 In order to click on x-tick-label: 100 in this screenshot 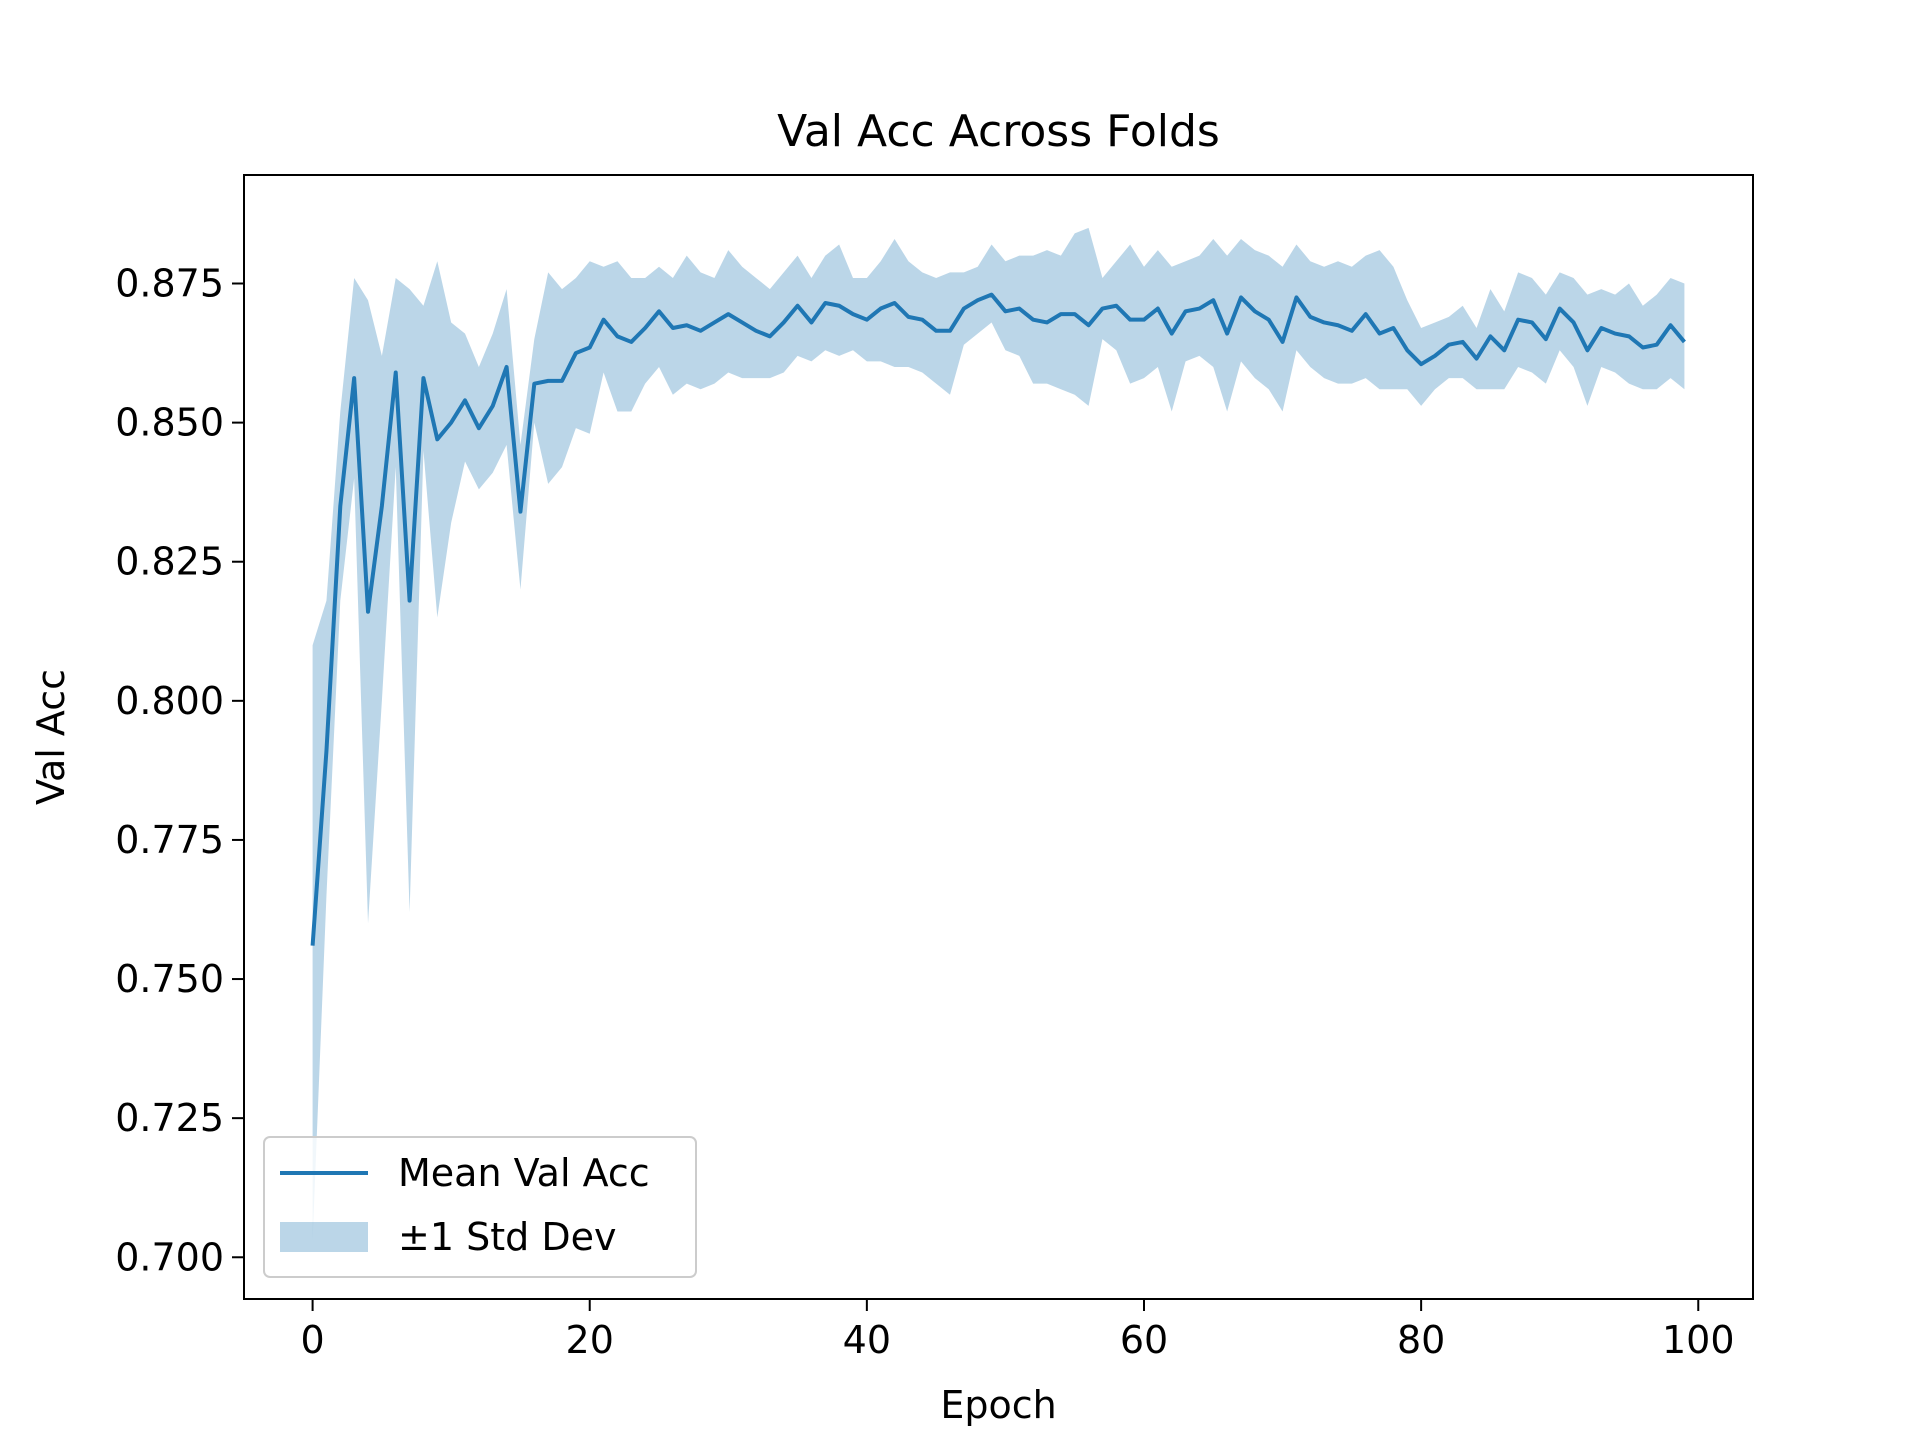, I will do `click(1698, 1340)`.